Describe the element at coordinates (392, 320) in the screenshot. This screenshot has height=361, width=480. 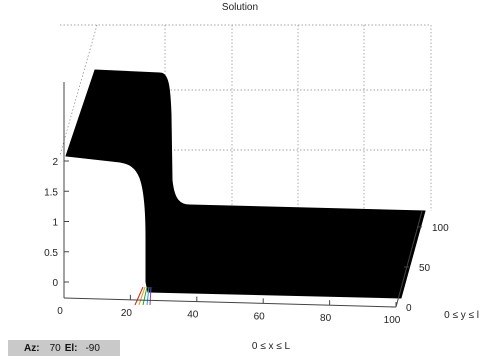
I see `x-tick-label: 100` at that location.